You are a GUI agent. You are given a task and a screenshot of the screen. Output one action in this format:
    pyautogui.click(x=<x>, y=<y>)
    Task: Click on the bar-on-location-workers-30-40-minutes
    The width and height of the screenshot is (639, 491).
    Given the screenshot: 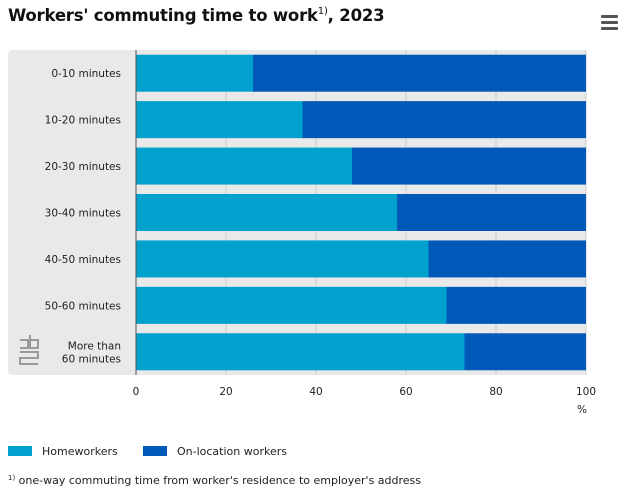 What is the action you would take?
    pyautogui.click(x=491, y=212)
    